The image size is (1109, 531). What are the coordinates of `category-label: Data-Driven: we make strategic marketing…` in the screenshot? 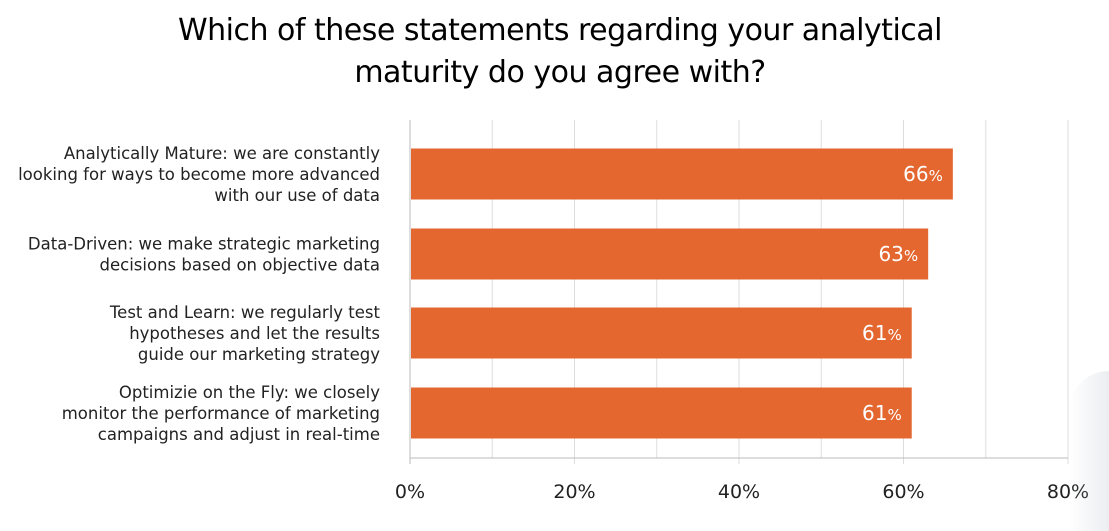 It's located at (204, 255).